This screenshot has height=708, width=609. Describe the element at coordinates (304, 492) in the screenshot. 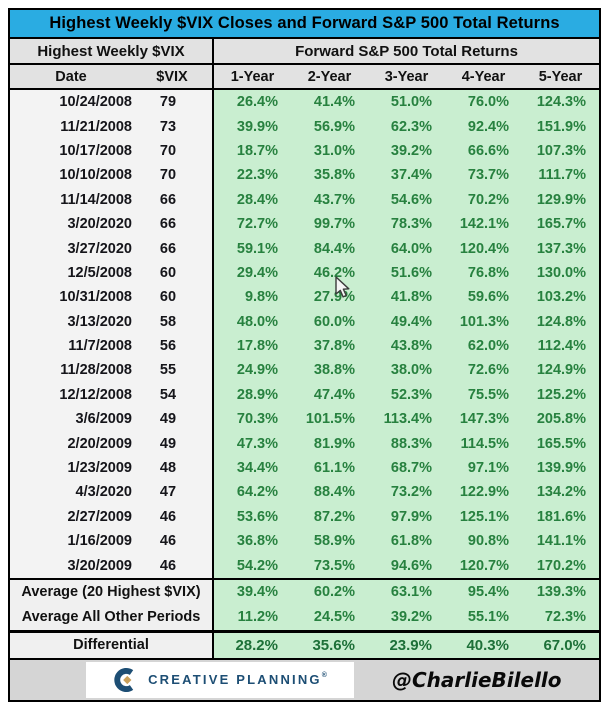

I see `table-row: 4/3/2020 47 64.2% 88.4% 73.2% 122.9% 134.2%` at that location.